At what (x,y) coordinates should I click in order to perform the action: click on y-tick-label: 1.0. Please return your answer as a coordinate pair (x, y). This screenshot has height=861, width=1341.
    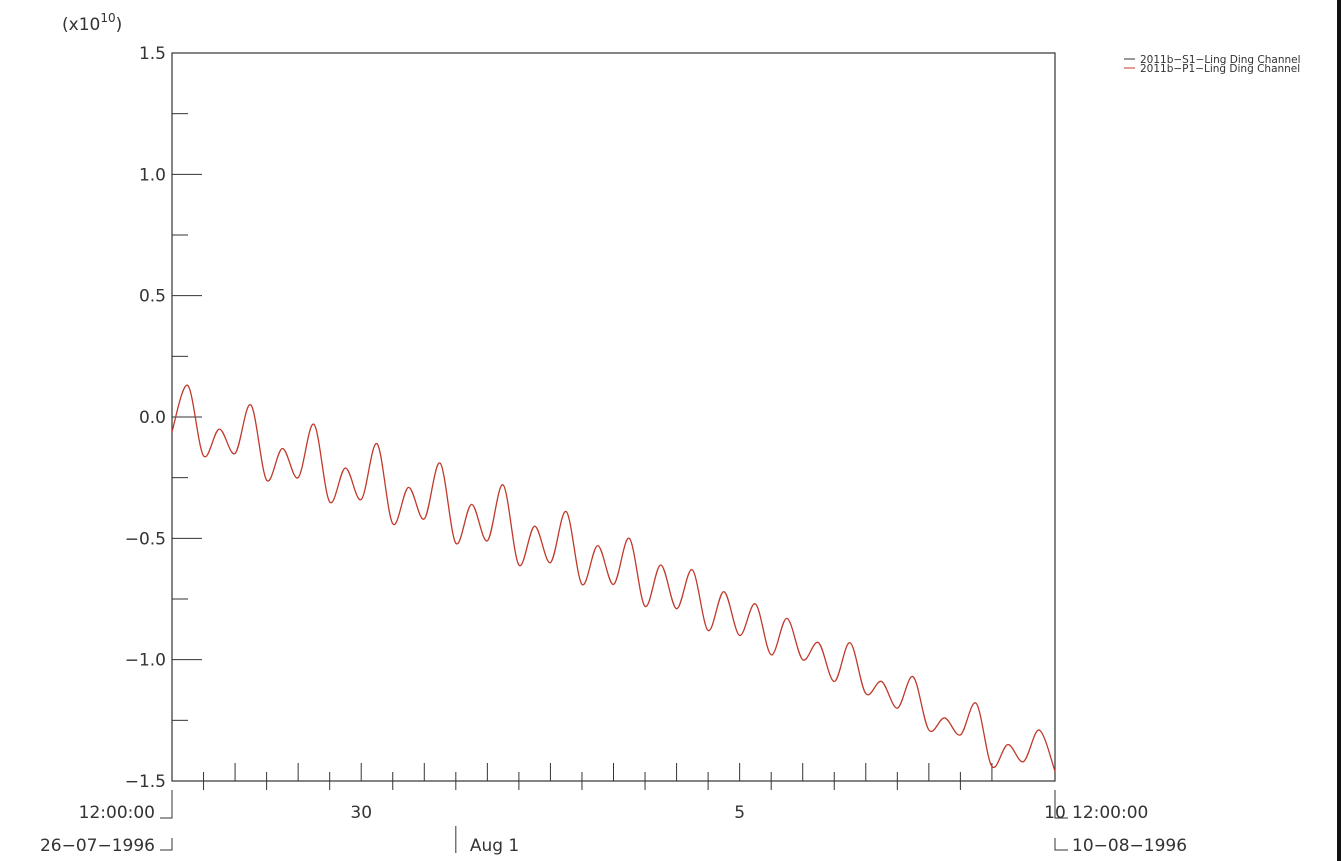
    Looking at the image, I should click on (152, 175).